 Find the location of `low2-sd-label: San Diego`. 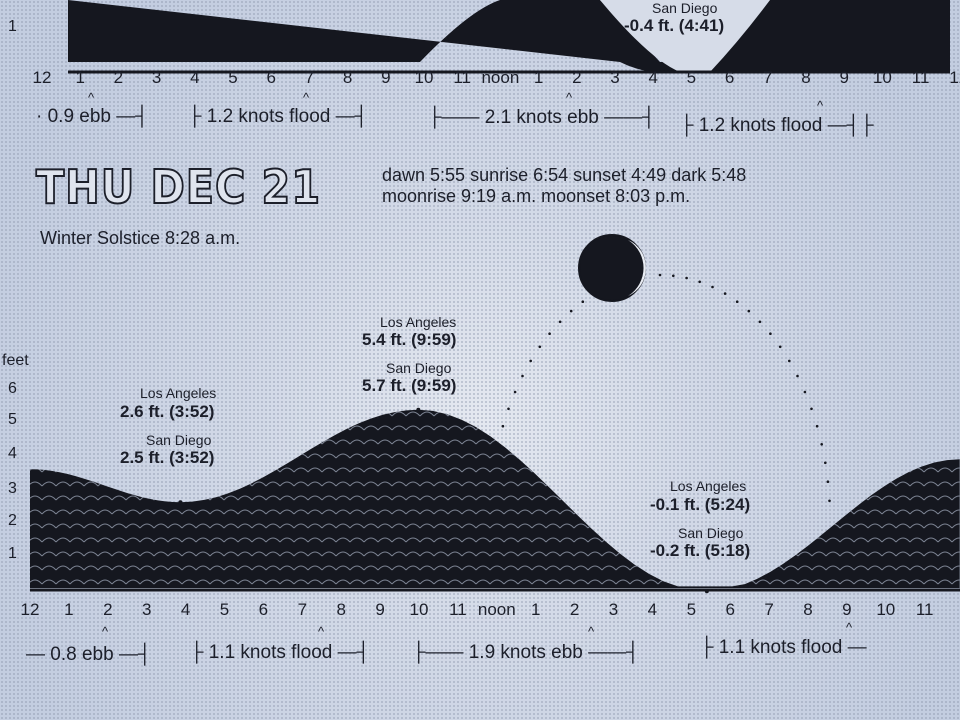

low2-sd-label: San Diego is located at coordinates (711, 533).